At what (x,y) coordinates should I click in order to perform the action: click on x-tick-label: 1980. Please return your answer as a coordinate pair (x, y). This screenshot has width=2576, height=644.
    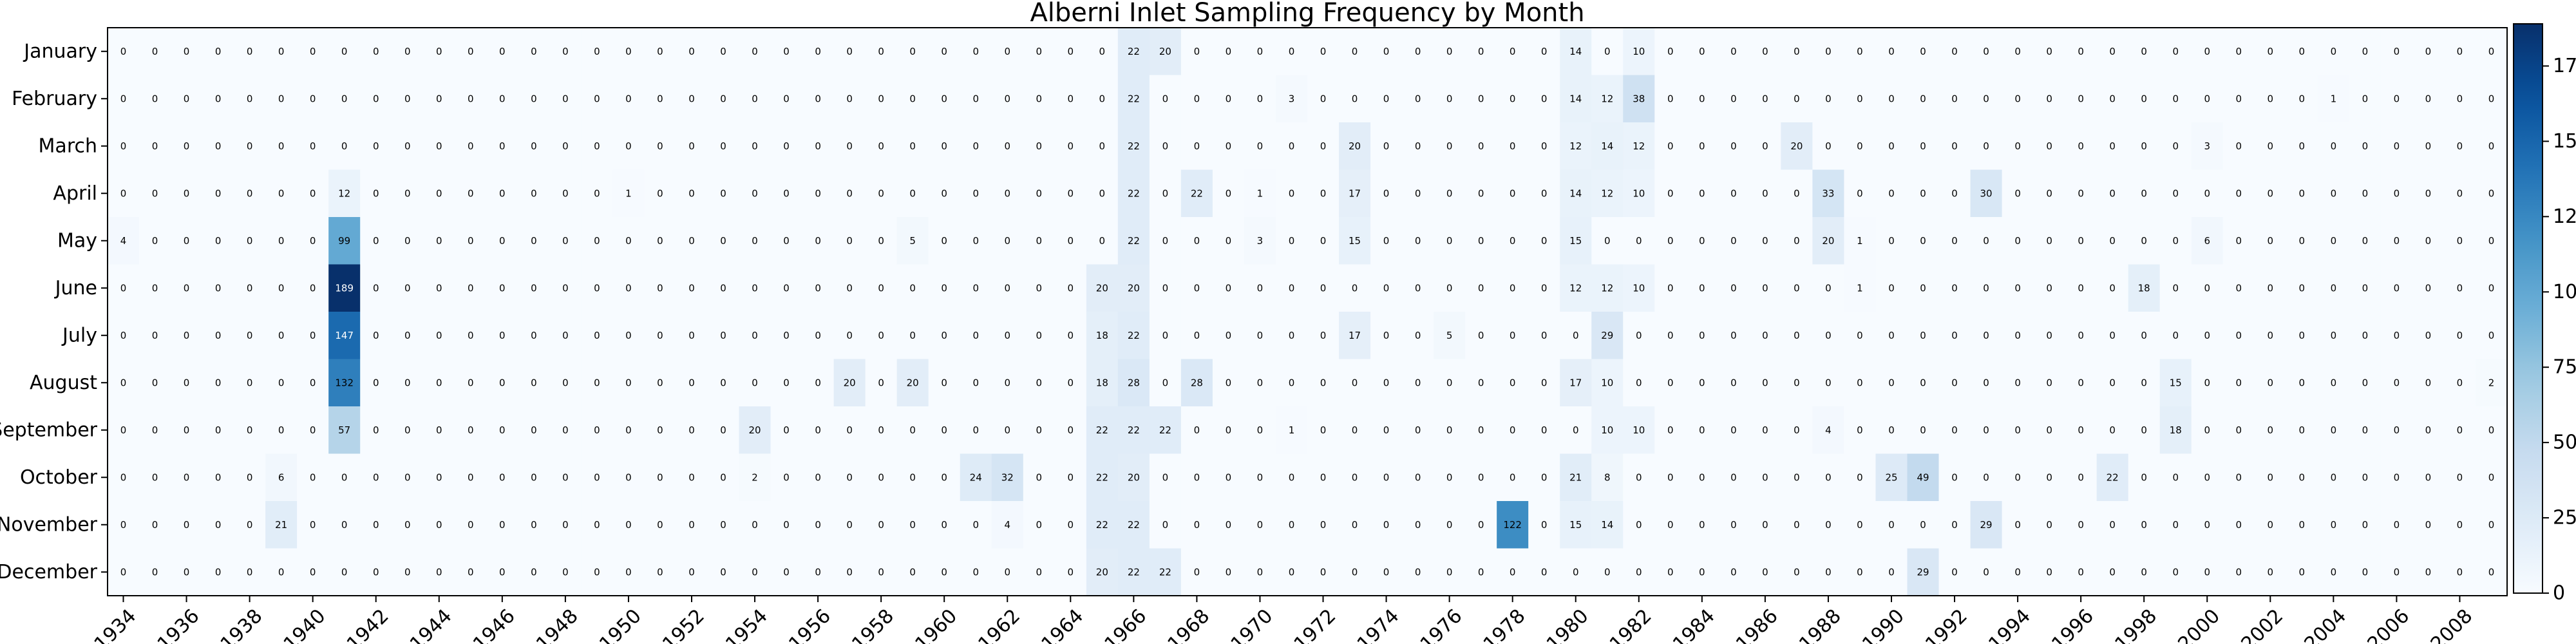
    Looking at the image, I should click on (1568, 624).